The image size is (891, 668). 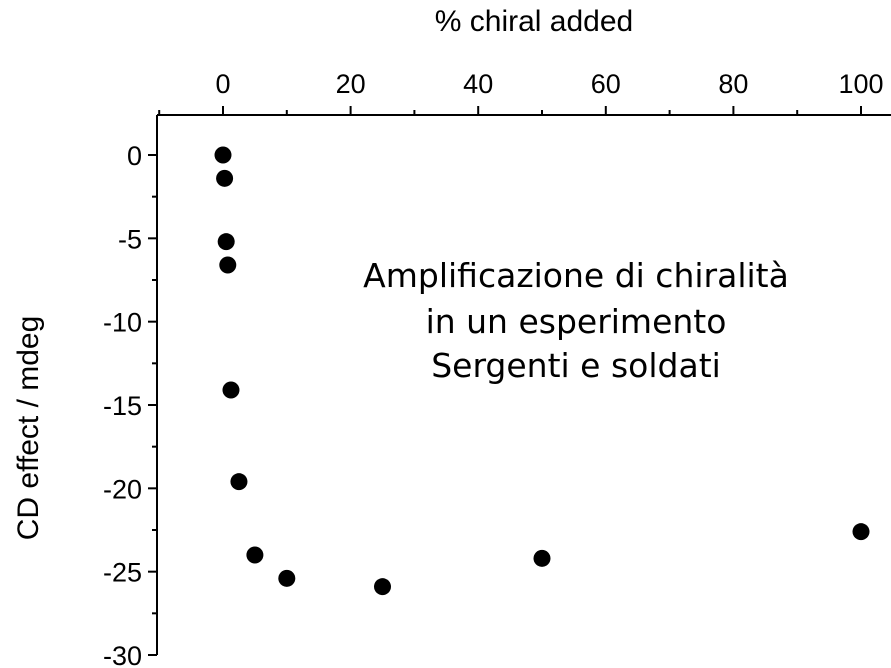 What do you see at coordinates (122, 573) in the screenshot?
I see `y-tick-label: -25` at bounding box center [122, 573].